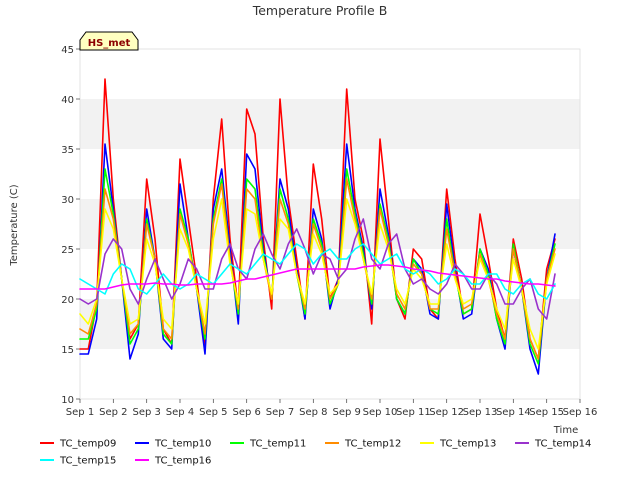 This screenshot has width=640, height=480. I want to click on y-tick-label: 20, so click(67, 300).